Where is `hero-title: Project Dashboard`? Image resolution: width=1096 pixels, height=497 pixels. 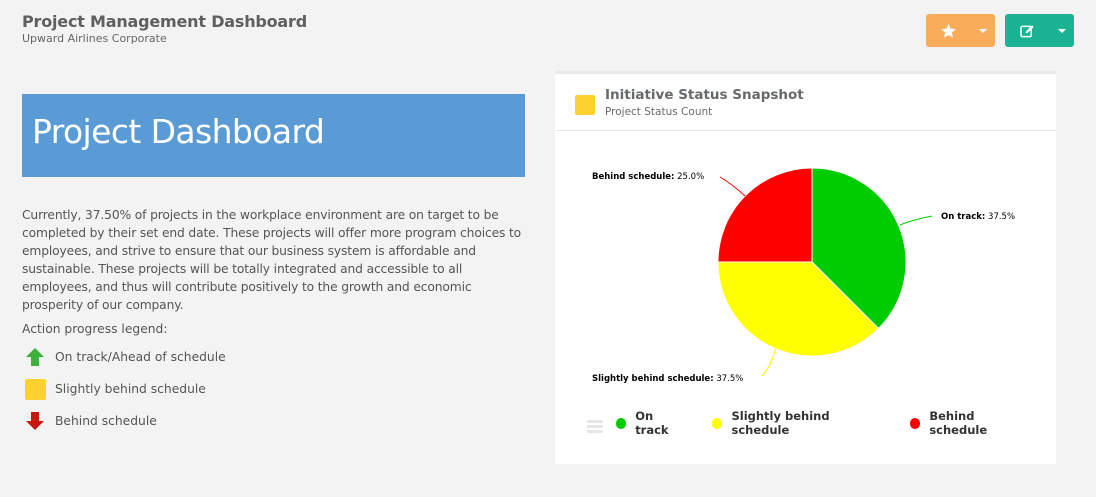 hero-title: Project Dashboard is located at coordinates (178, 131).